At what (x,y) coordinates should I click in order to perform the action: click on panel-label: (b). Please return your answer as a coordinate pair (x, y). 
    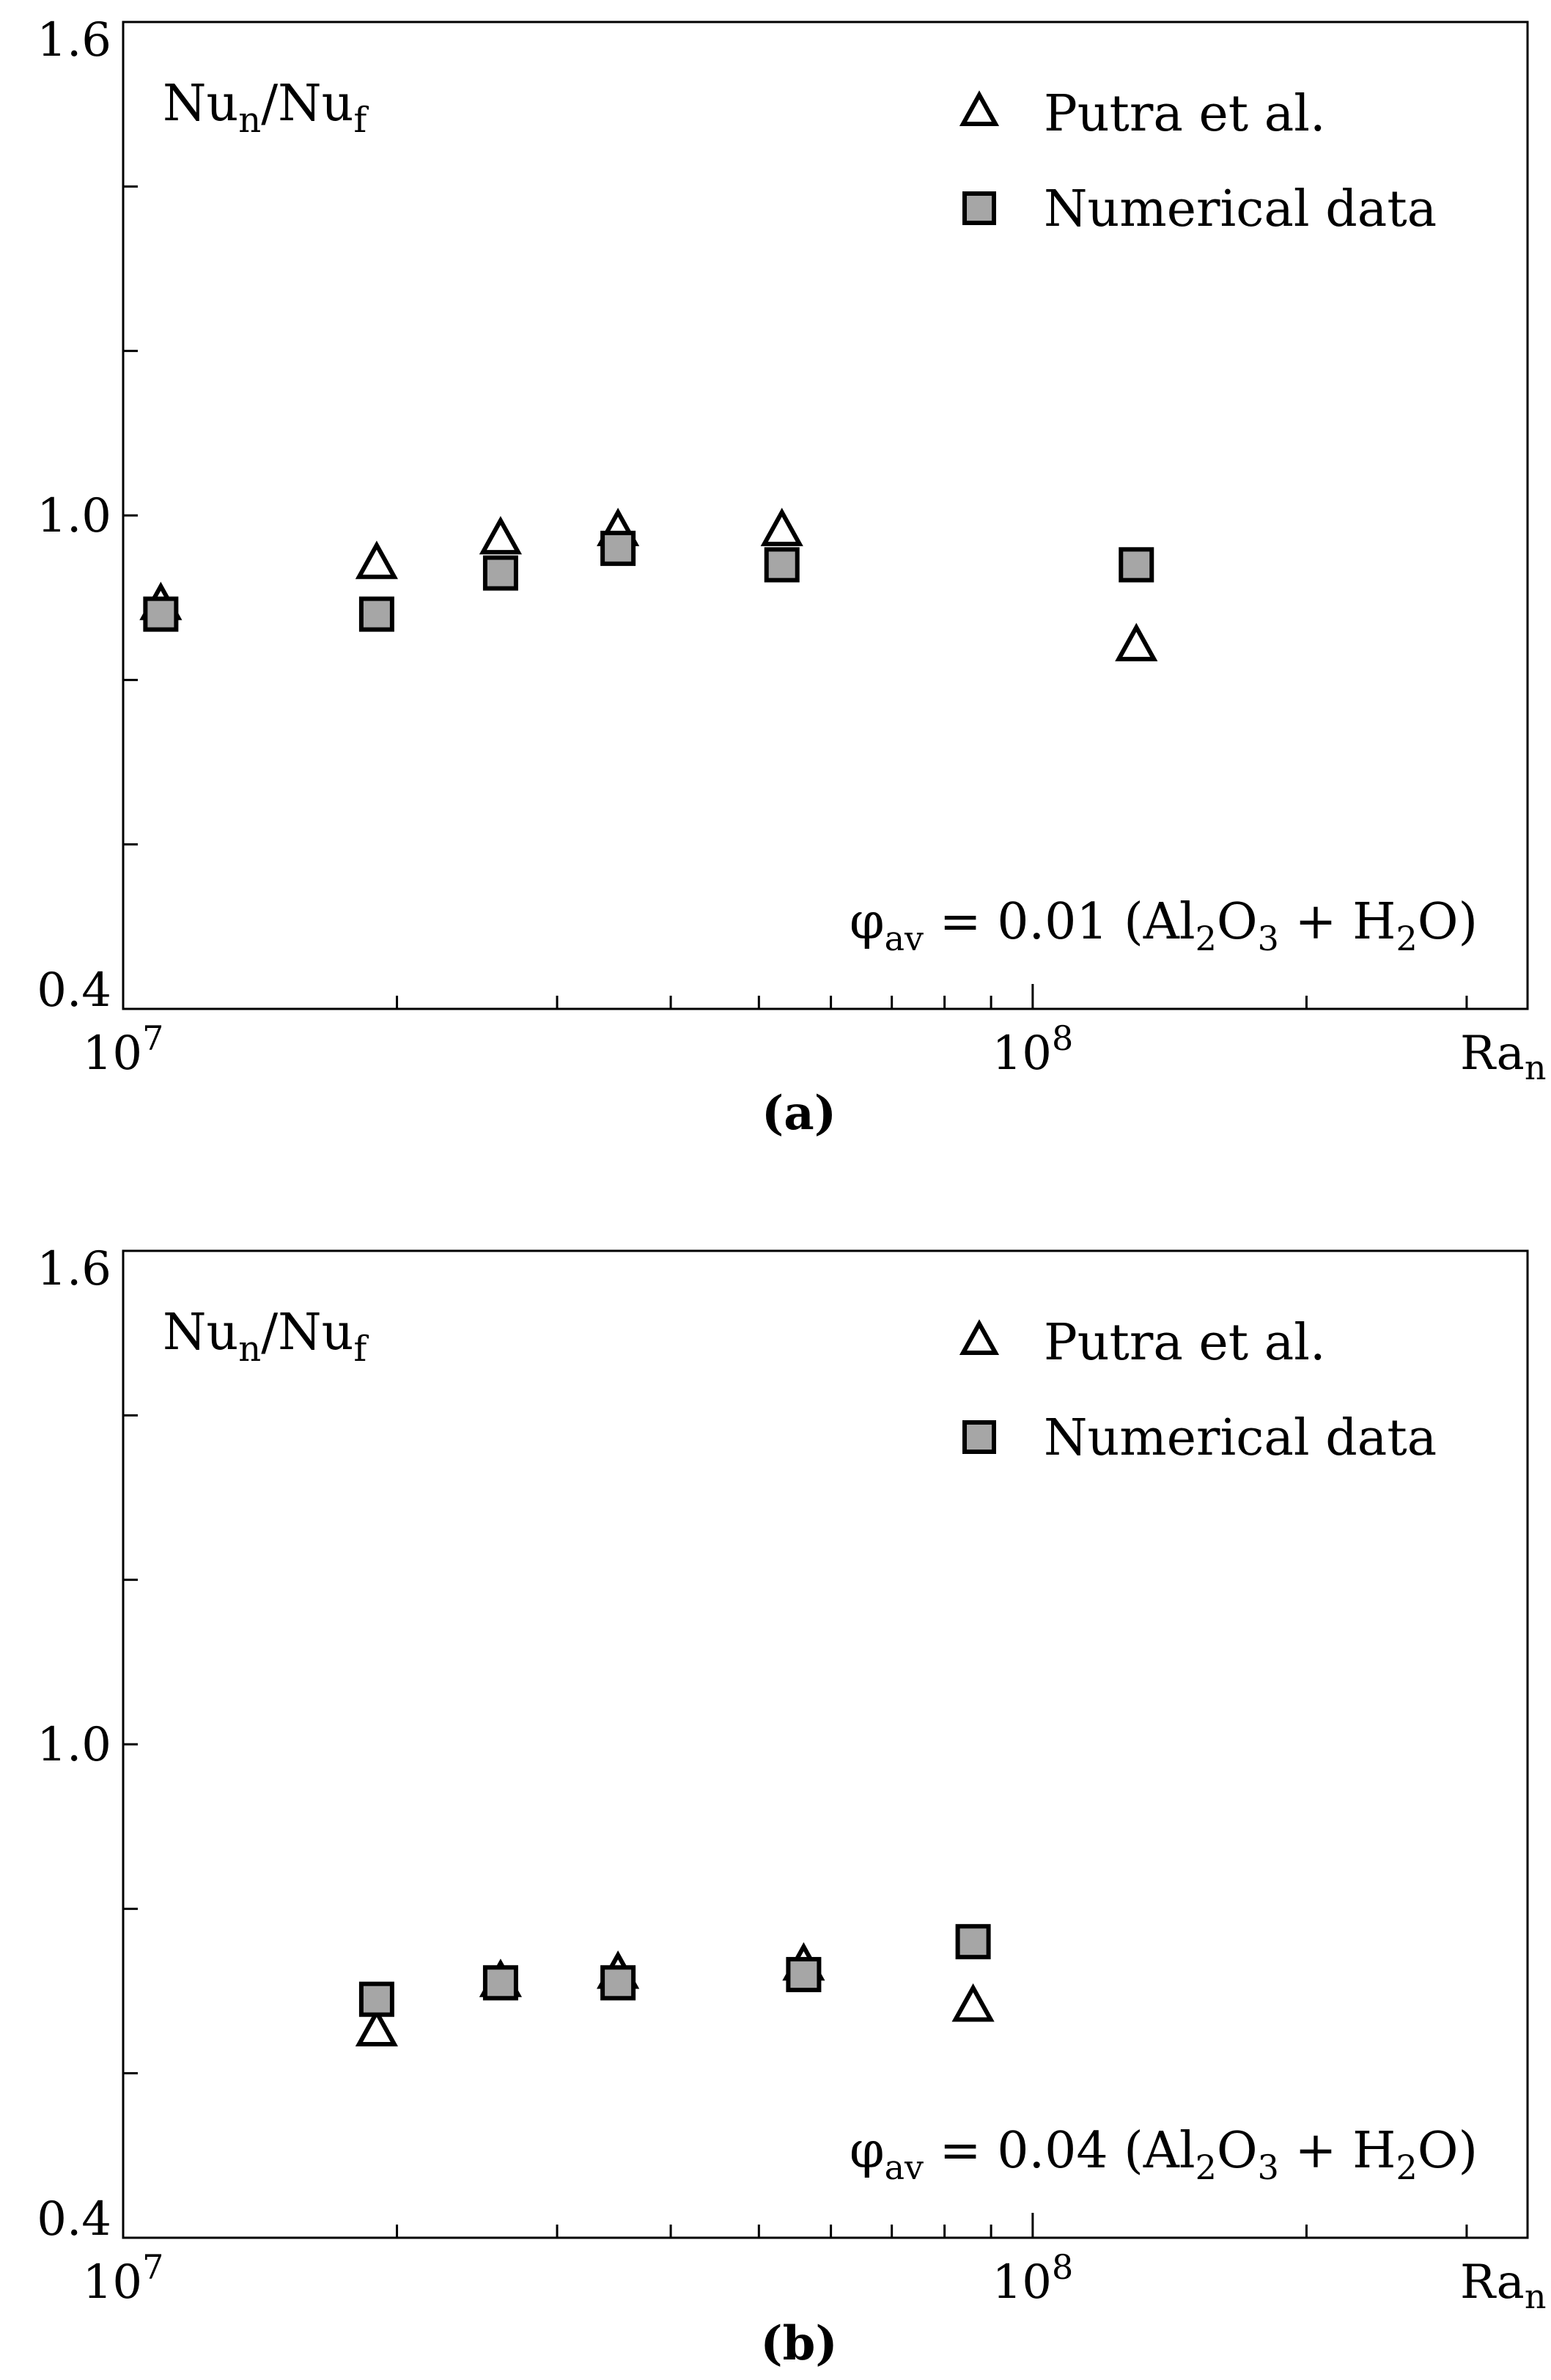
    Looking at the image, I should click on (798, 2343).